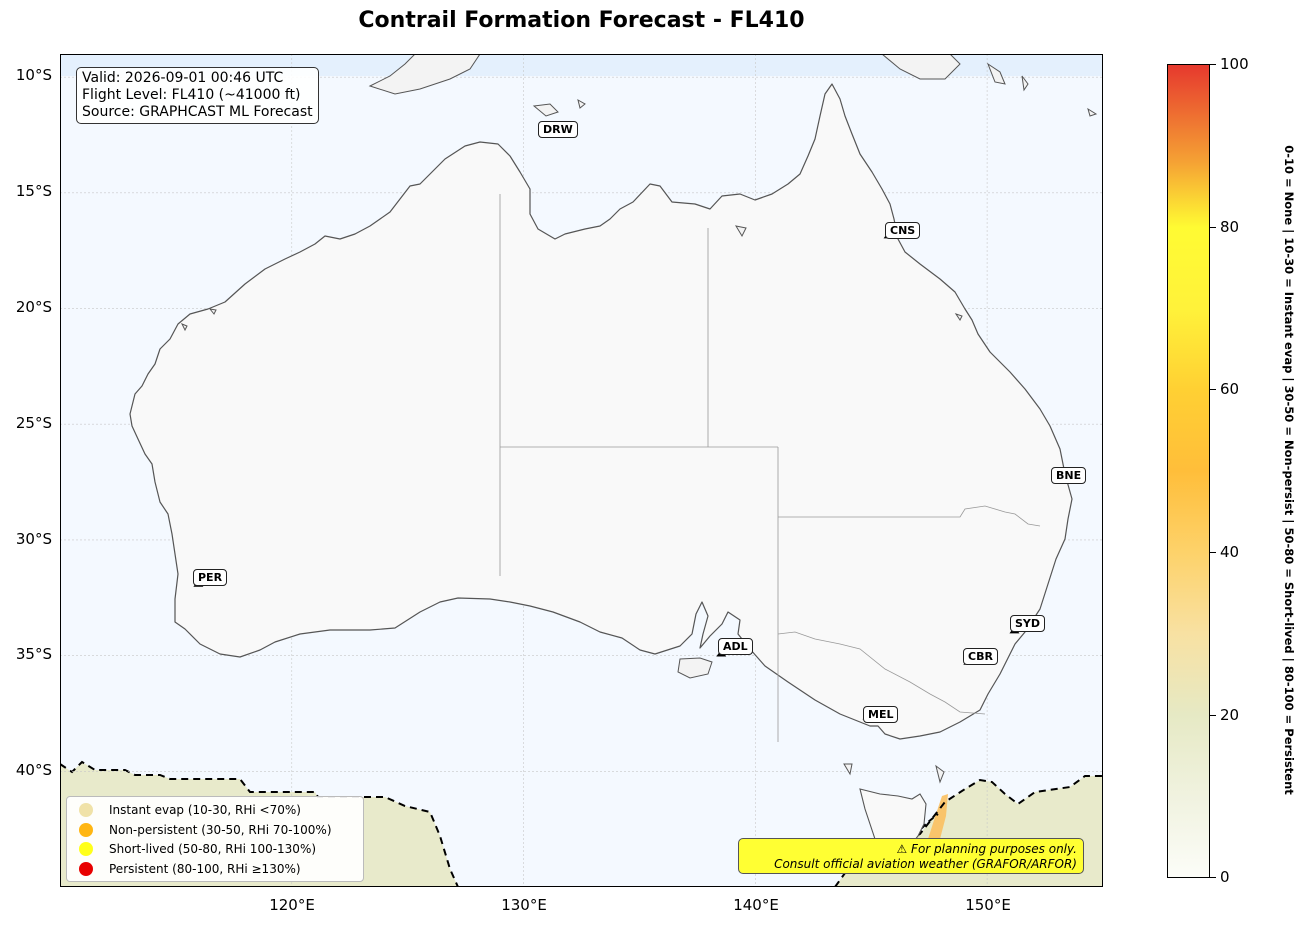 The height and width of the screenshot is (926, 1304). Describe the element at coordinates (581, 65) in the screenshot. I see `north-shading` at that location.